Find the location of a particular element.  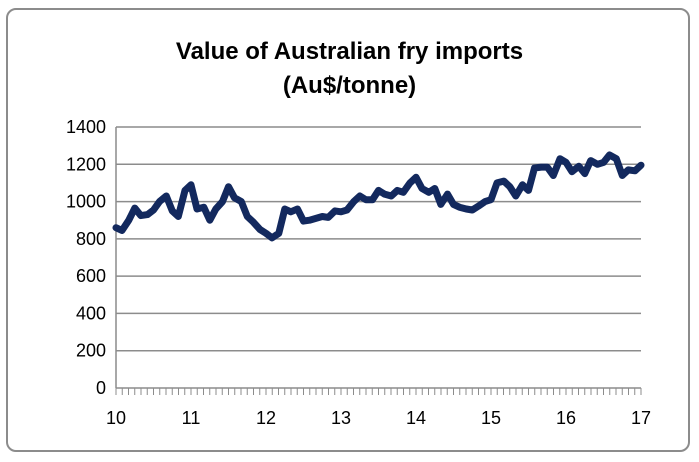

y-tick-label: 400 is located at coordinates (91, 313).